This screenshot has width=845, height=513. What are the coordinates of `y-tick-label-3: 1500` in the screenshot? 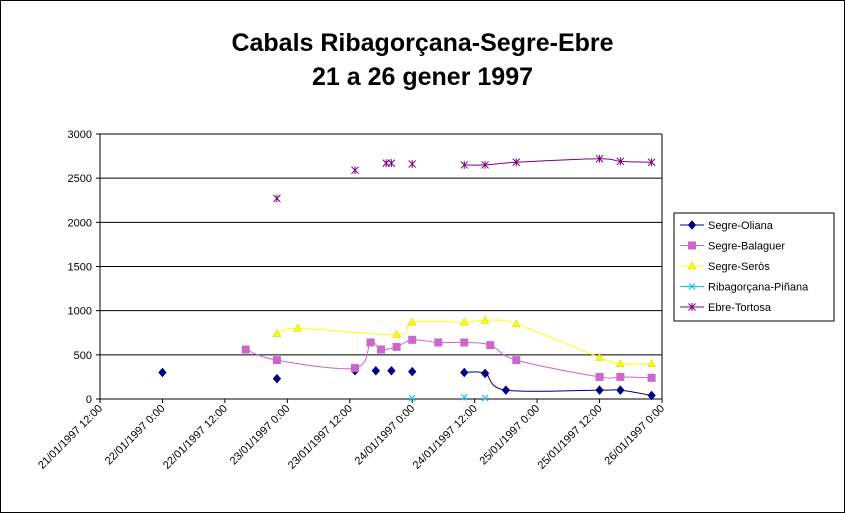 It's located at (80, 268).